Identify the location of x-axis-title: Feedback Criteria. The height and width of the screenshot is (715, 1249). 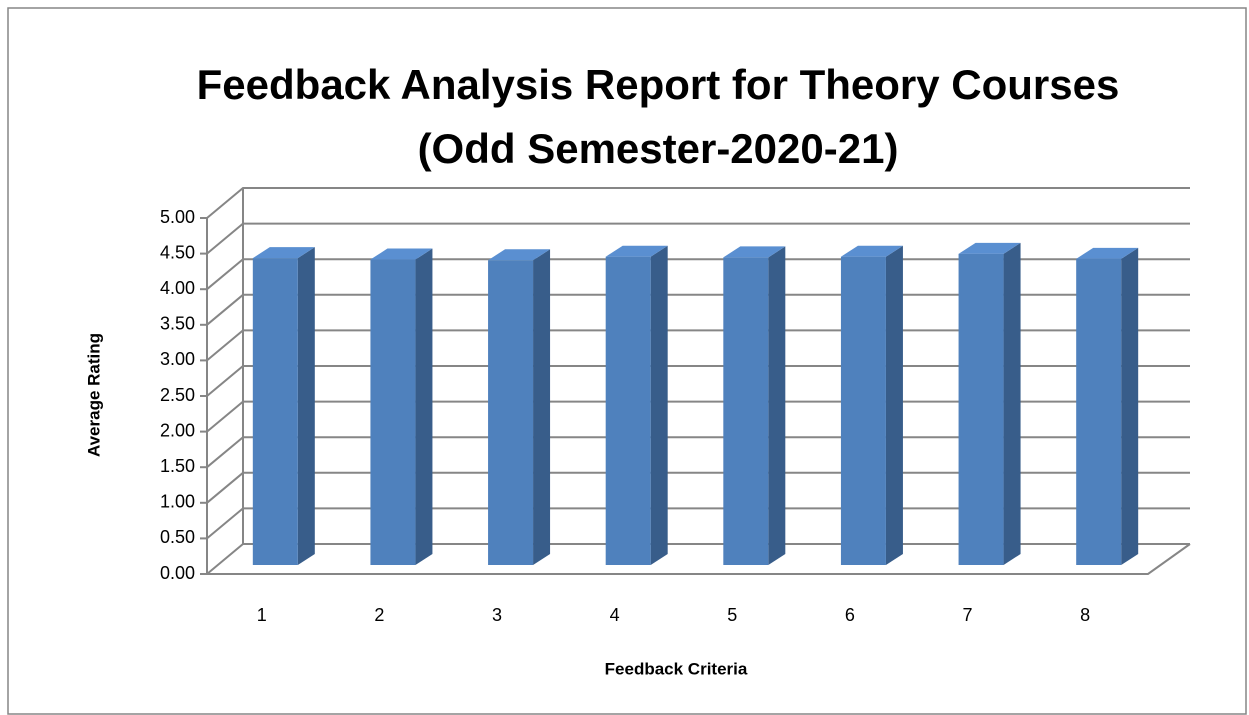
(676, 668).